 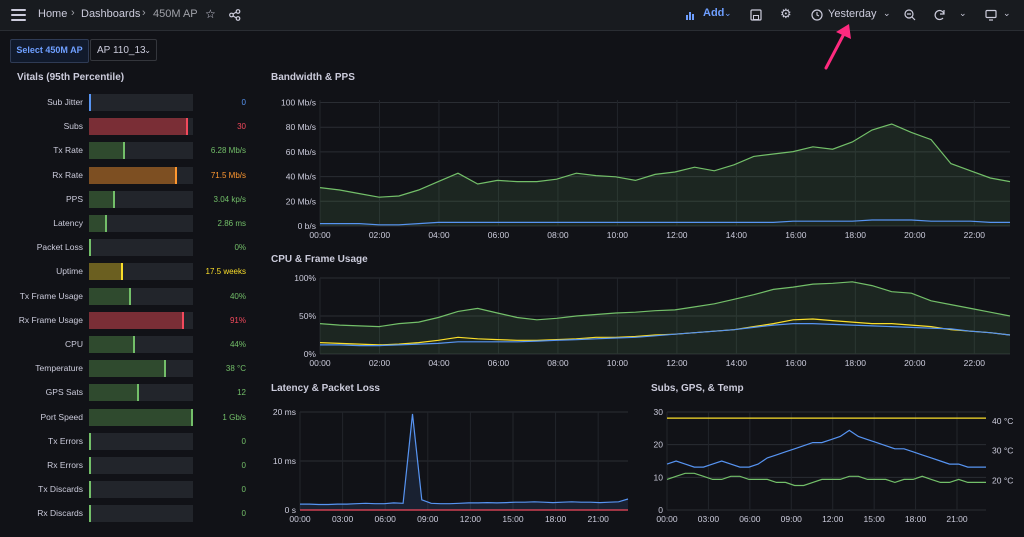 I want to click on breadcrumb-home: Home, so click(x=53, y=14).